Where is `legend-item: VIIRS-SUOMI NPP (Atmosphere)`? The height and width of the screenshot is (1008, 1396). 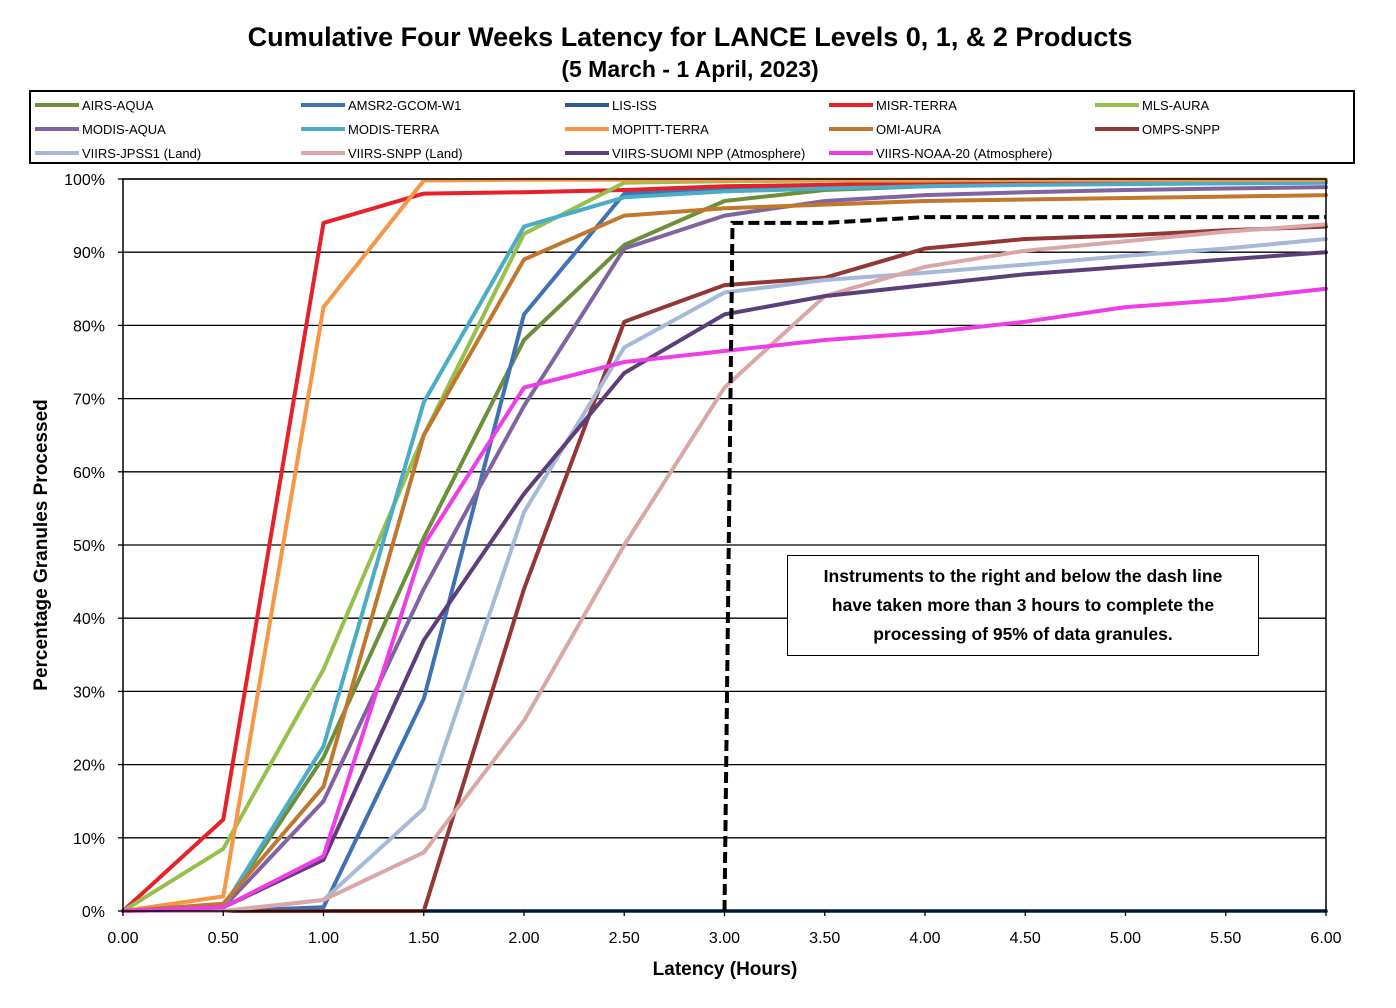 legend-item: VIIRS-SUOMI NPP (Atmosphere) is located at coordinates (685, 153).